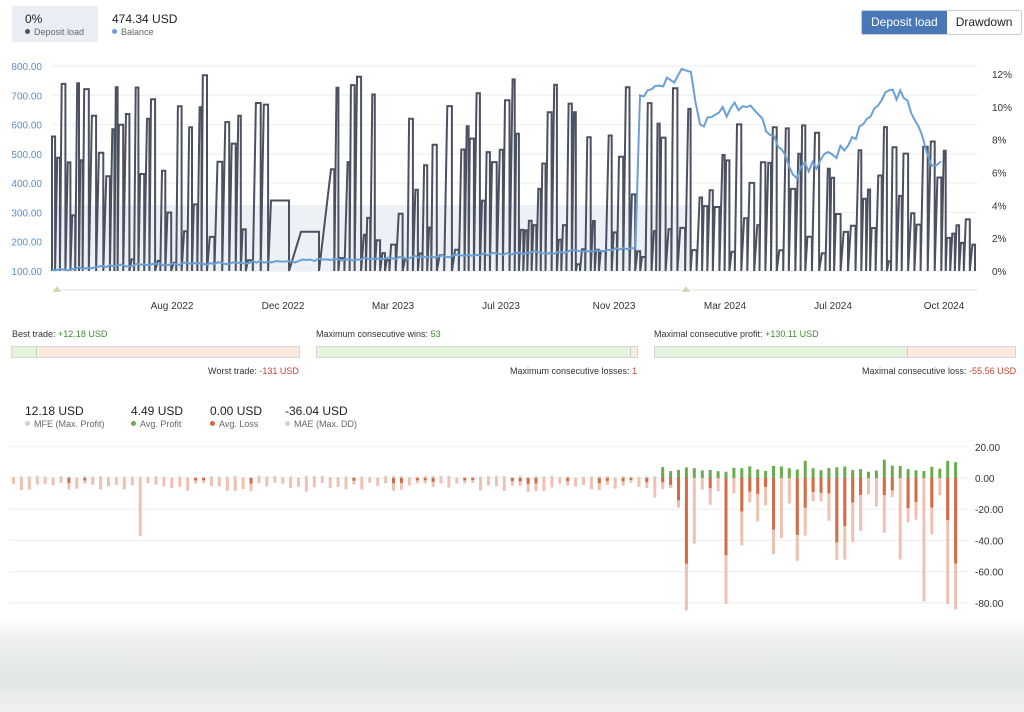 This screenshot has height=712, width=1024. What do you see at coordinates (833, 306) in the screenshot?
I see `x-axis-tick: Jul 2024` at bounding box center [833, 306].